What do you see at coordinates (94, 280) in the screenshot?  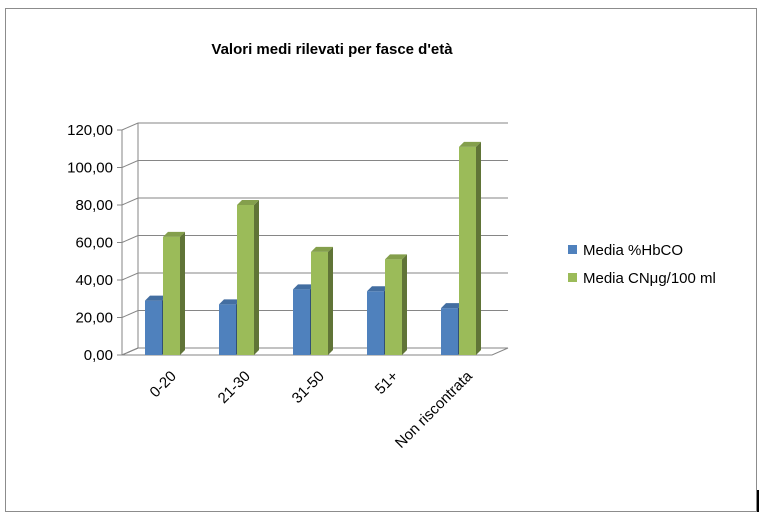 I see `y-tick-label: 40,00` at bounding box center [94, 280].